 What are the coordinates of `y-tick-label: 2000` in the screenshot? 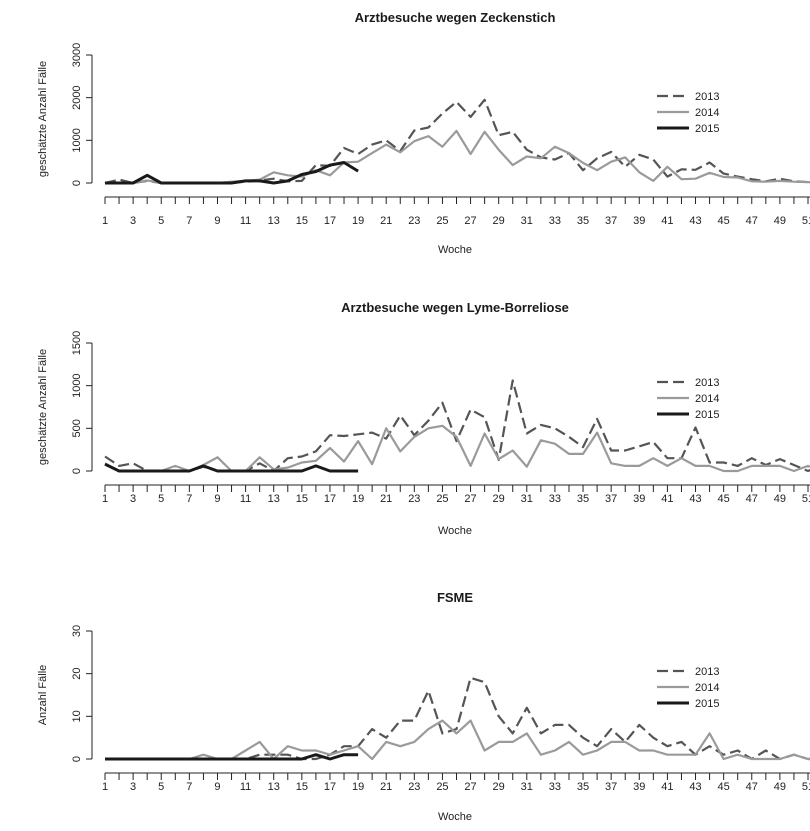 It's located at (77, 97).